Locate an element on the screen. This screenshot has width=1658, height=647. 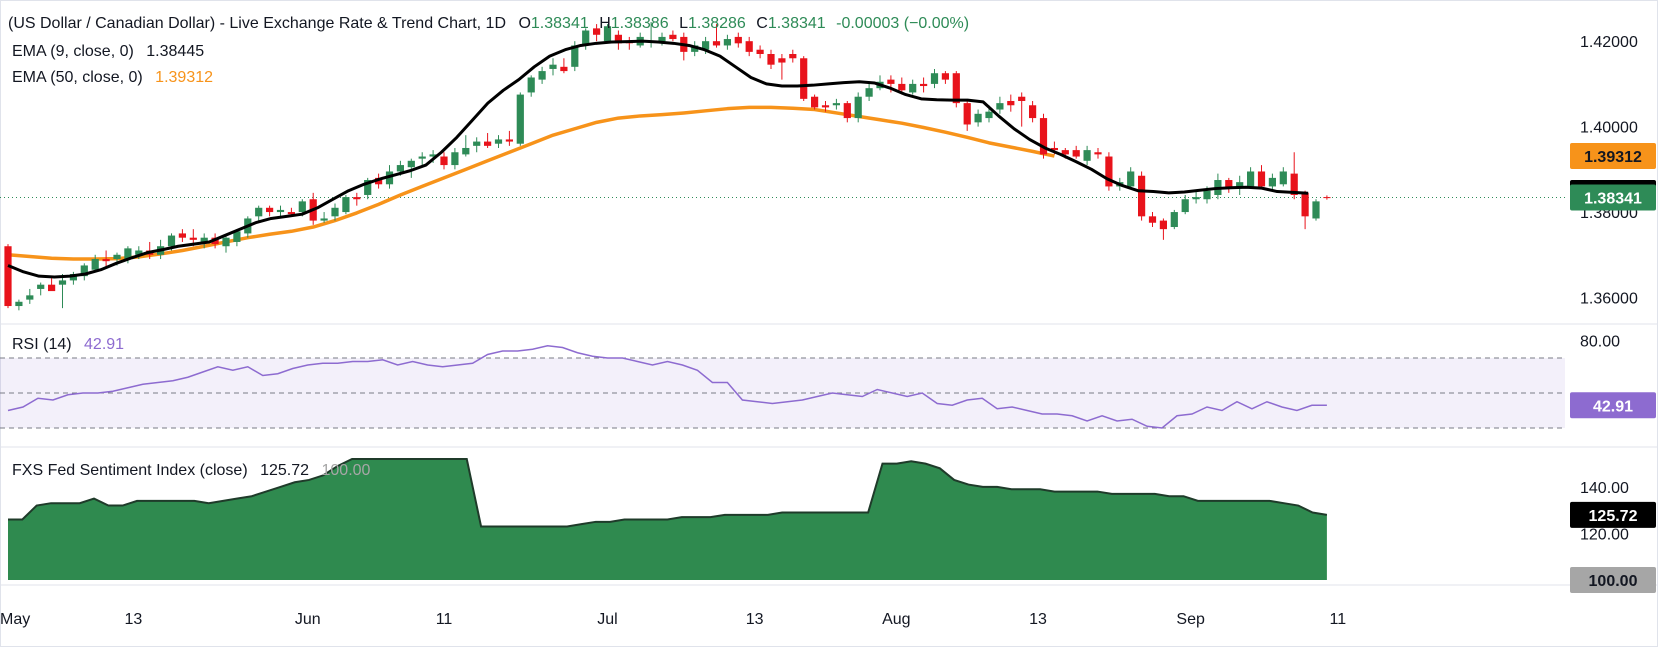
fed-ref-text: 100.00 is located at coordinates (1613, 581).